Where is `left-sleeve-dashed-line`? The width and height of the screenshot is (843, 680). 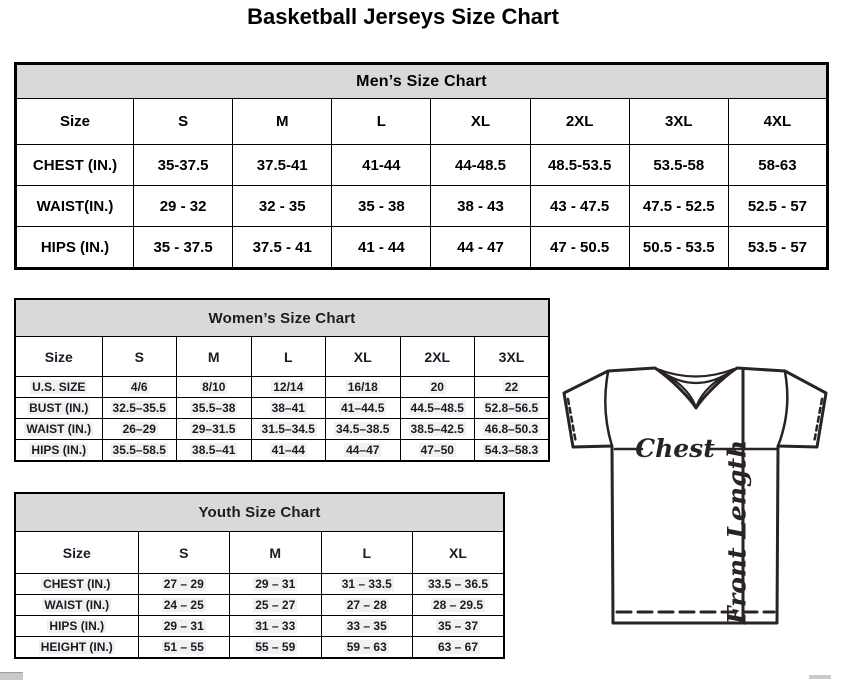 left-sleeve-dashed-line is located at coordinates (572, 421).